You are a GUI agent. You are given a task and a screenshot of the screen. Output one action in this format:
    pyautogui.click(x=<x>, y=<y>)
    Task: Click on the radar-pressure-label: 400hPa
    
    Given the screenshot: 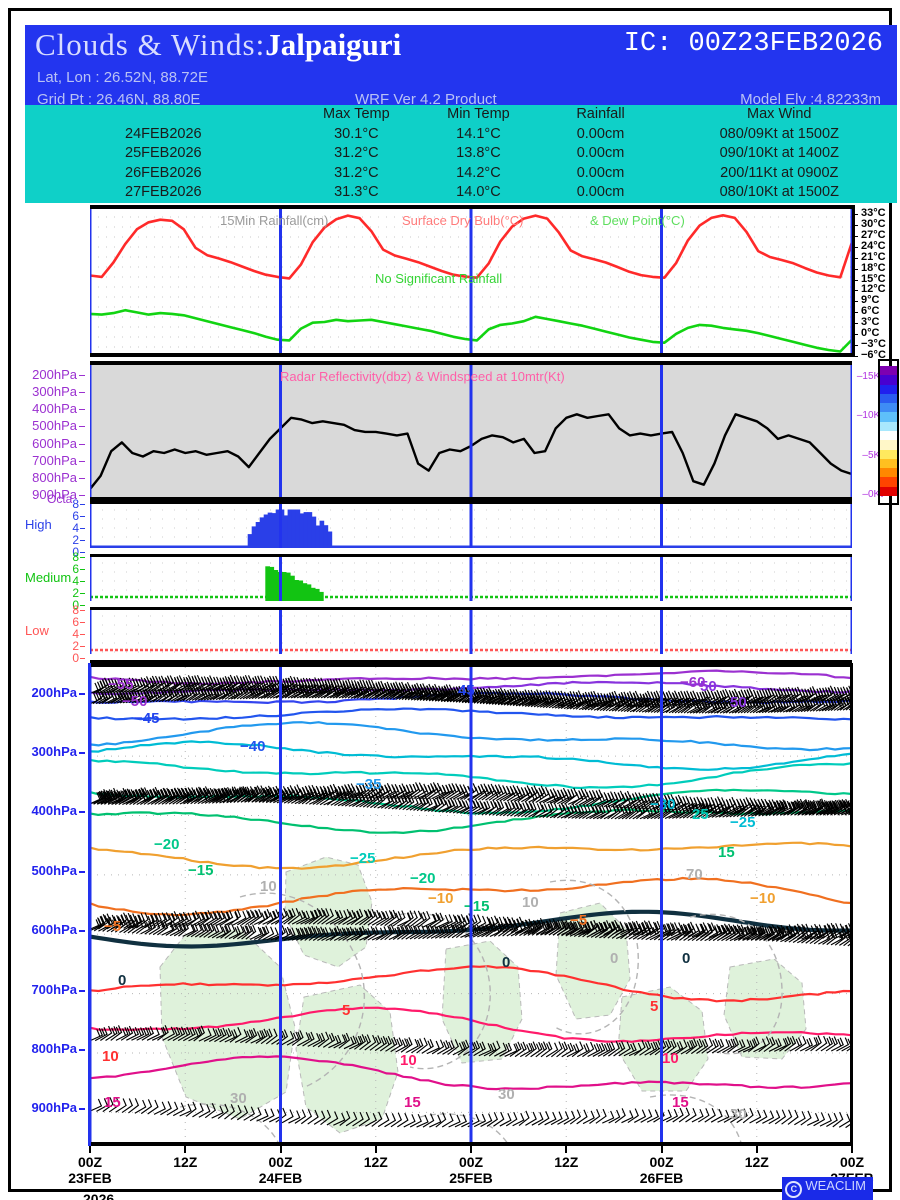 What is the action you would take?
    pyautogui.click(x=54, y=409)
    